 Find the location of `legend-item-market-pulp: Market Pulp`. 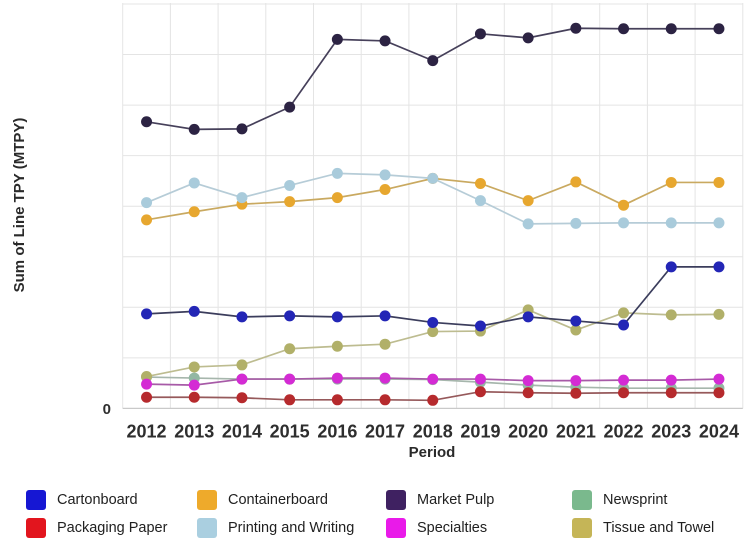

legend-item-market-pulp: Market Pulp is located at coordinates (479, 500).